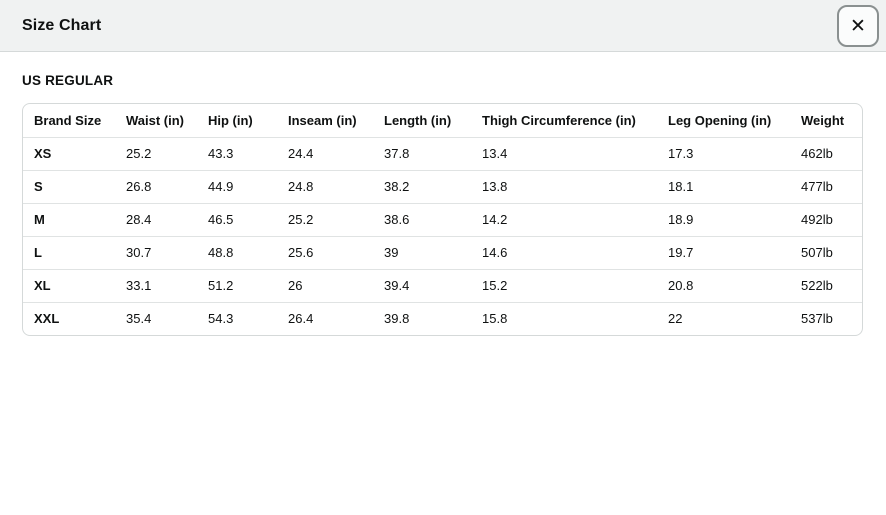  I want to click on value-cell: 18.9, so click(723, 220).